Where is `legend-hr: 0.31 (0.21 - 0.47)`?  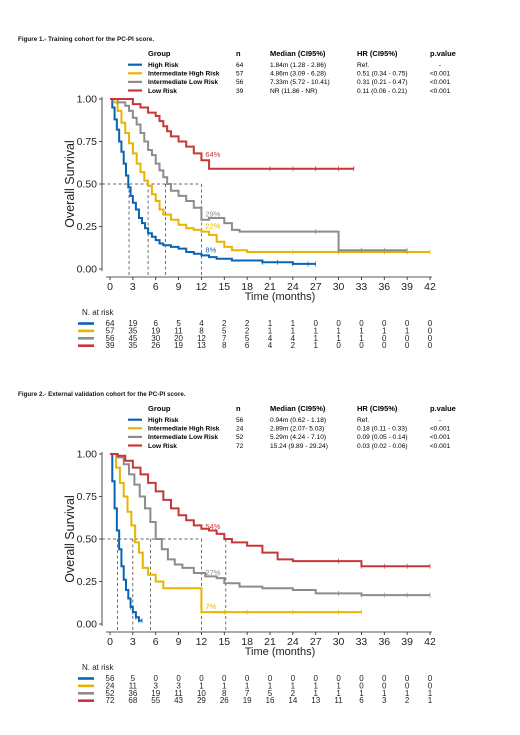 legend-hr: 0.31 (0.21 - 0.47) is located at coordinates (382, 82).